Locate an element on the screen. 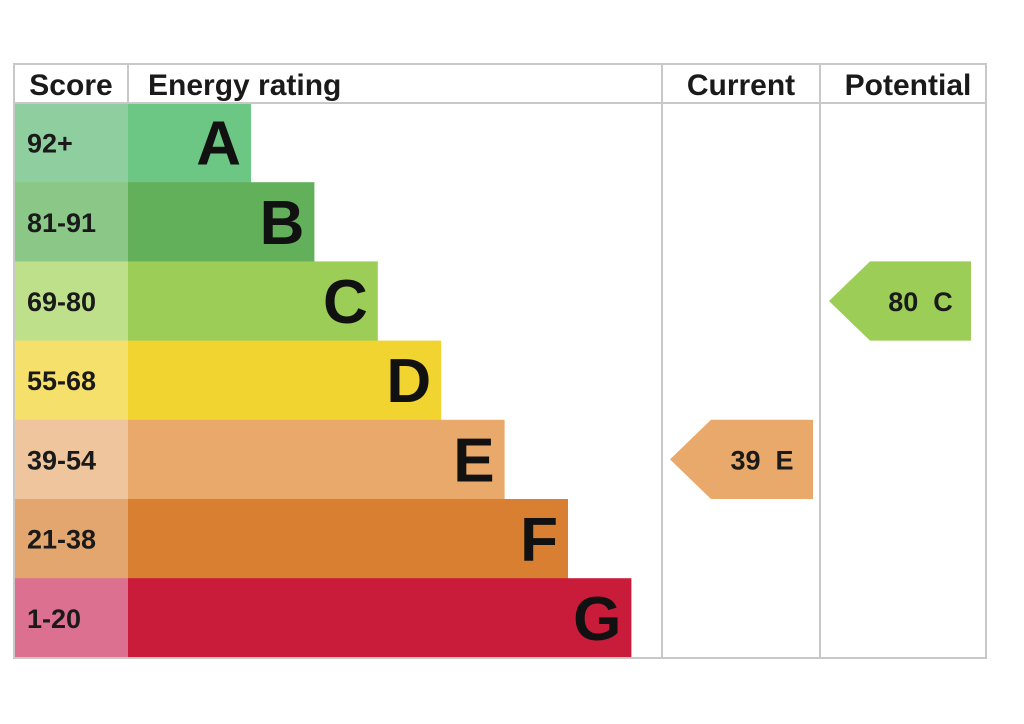 This screenshot has height=724, width=1024. header-row: Score Energy rating Current Potential is located at coordinates (500, 85).